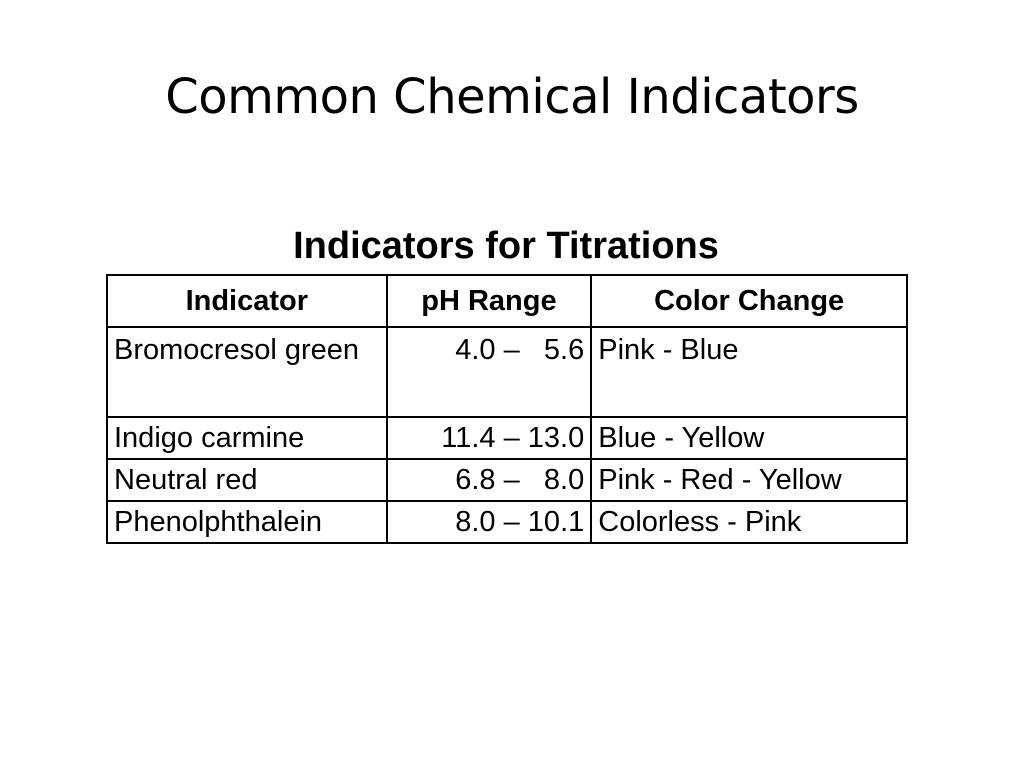  Describe the element at coordinates (749, 522) in the screenshot. I see `color-change: Colorless - Pink` at that location.